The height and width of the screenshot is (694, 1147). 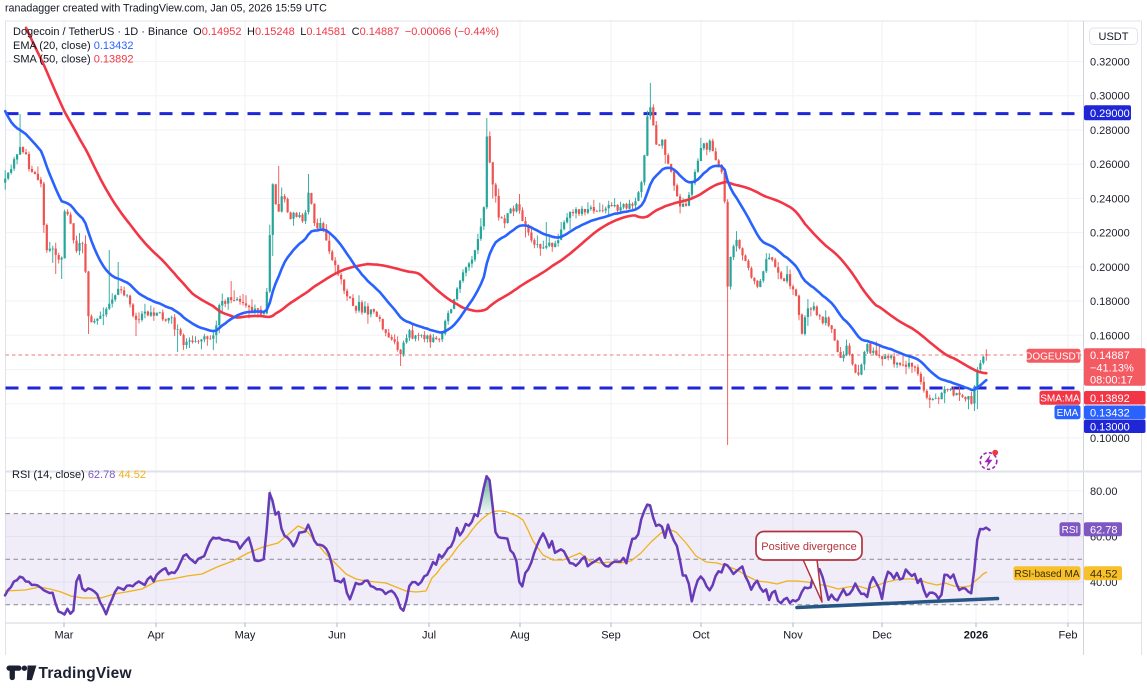 What do you see at coordinates (882, 636) in the screenshot?
I see `svg-text: Dec` at bounding box center [882, 636].